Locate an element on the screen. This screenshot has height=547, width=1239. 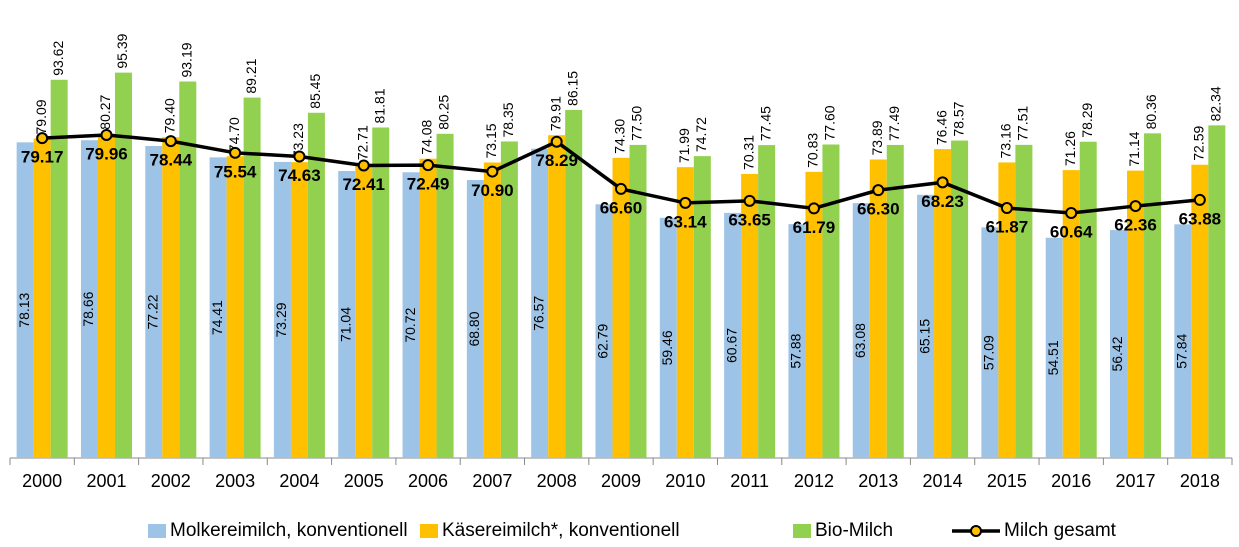
x-tick-label: 2017 is located at coordinates (1136, 481).